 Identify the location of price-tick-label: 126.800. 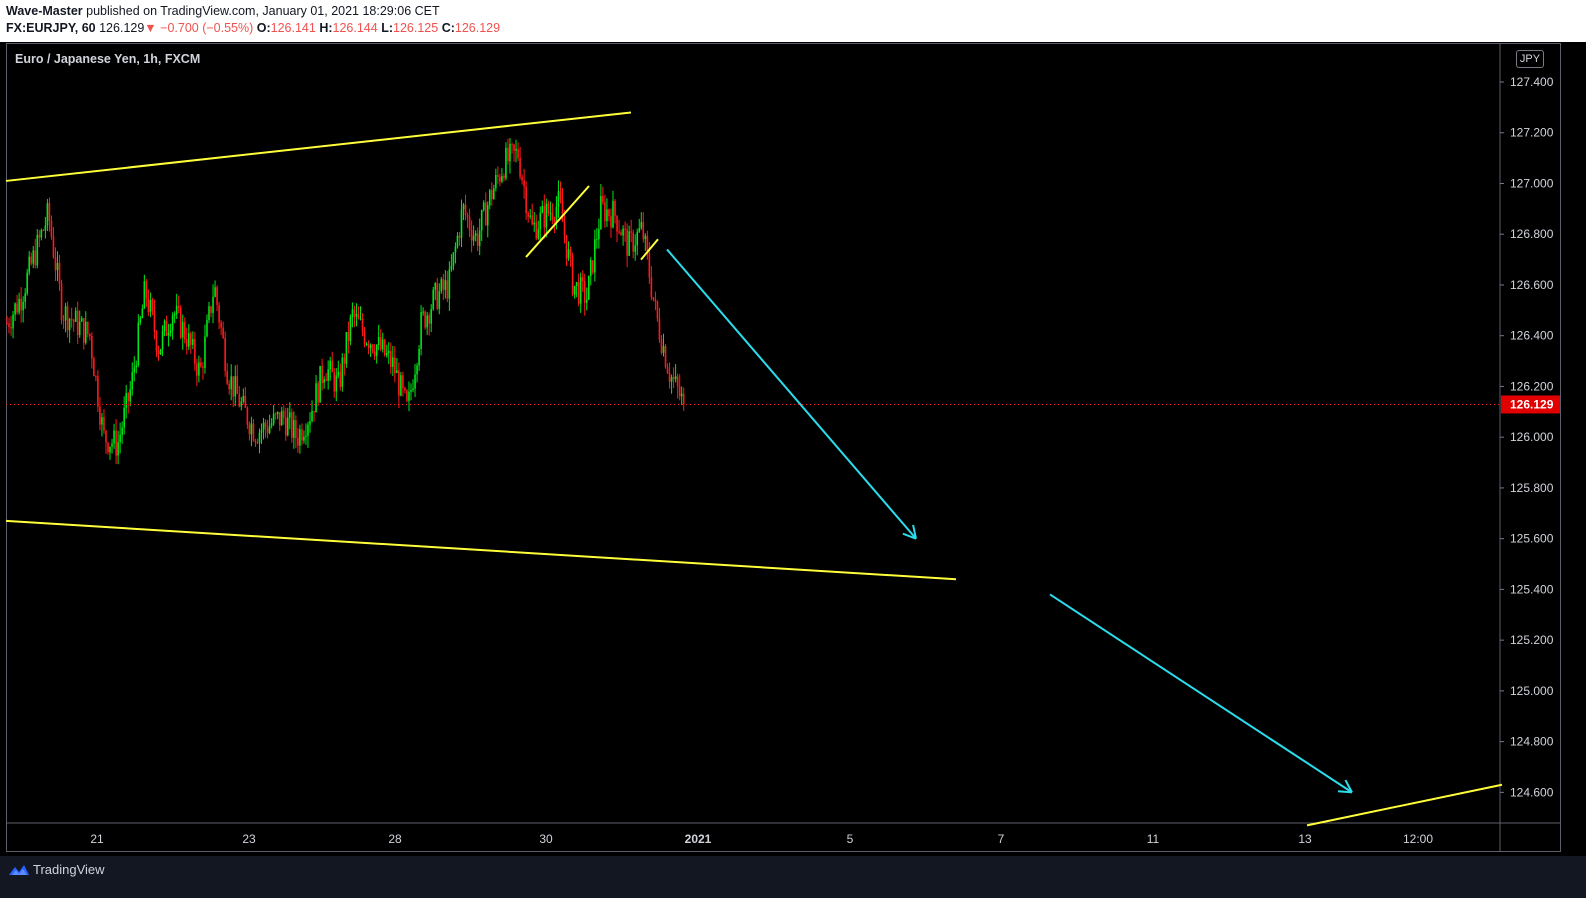
(1532, 234).